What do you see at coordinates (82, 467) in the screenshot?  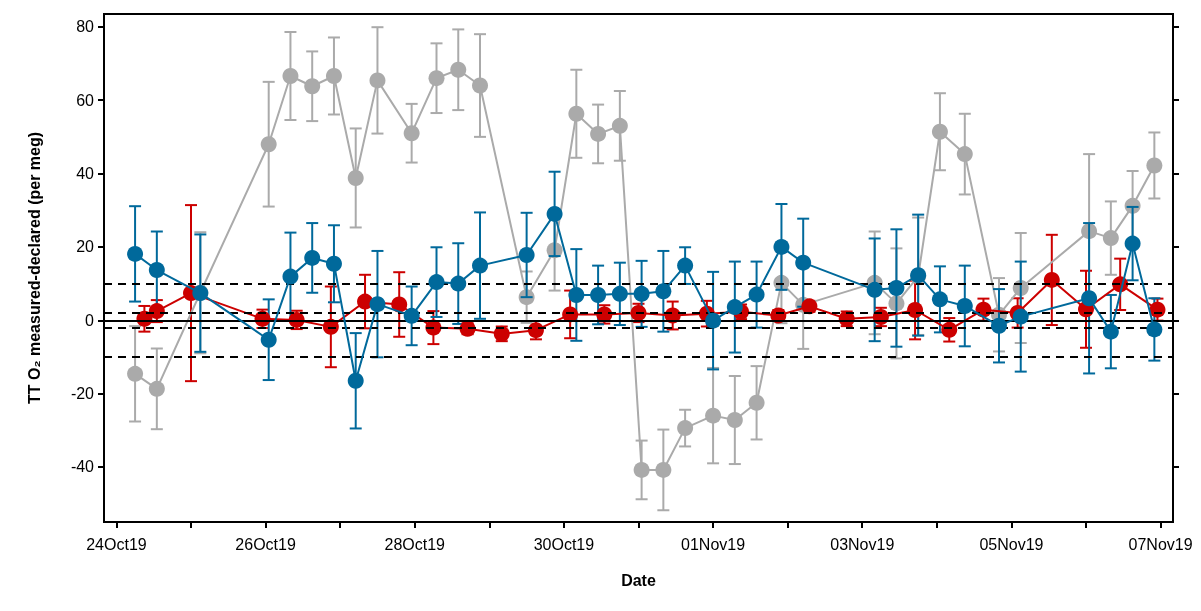 I see `y-tick-label: -40` at bounding box center [82, 467].